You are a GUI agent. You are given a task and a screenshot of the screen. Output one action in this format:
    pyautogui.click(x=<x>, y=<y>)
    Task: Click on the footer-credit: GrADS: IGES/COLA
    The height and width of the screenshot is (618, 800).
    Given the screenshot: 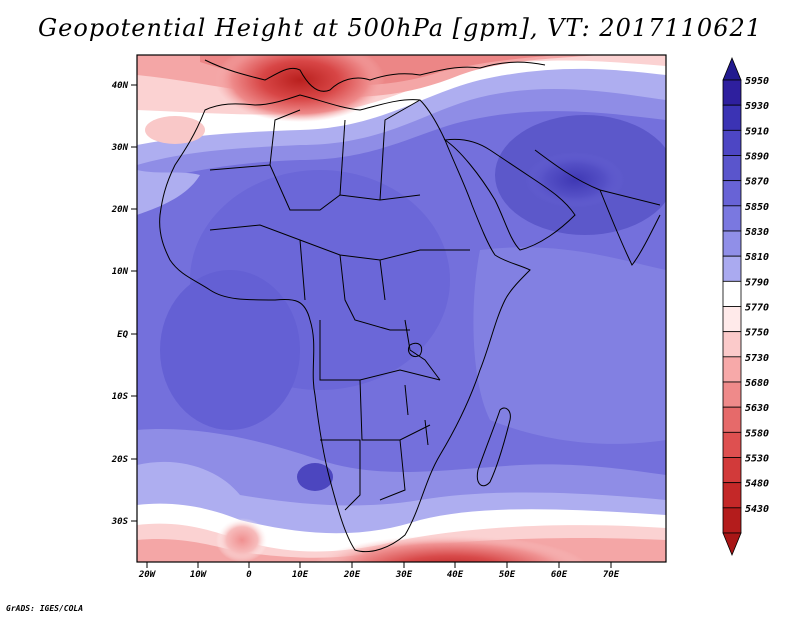 What is the action you would take?
    pyautogui.click(x=45, y=608)
    